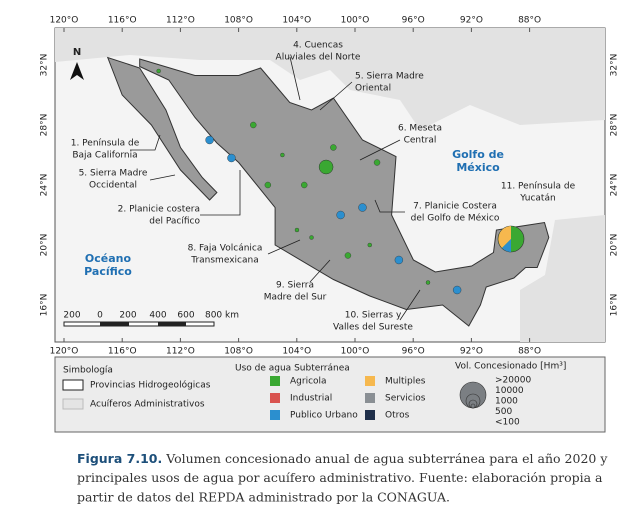  I want to click on region-label: Transmexicana, so click(224, 261).